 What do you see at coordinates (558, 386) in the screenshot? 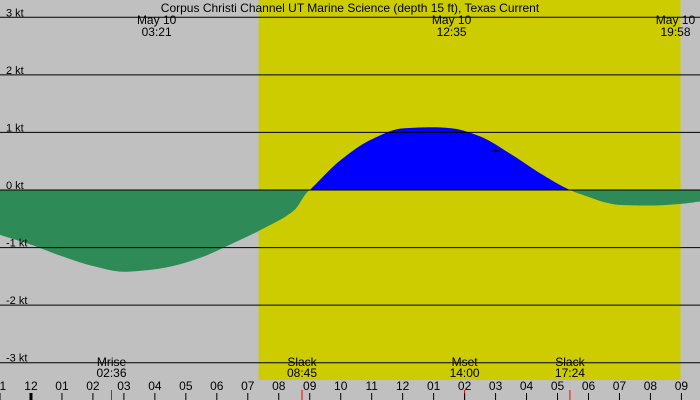
I see `x-tick-label-18: 05` at bounding box center [558, 386].